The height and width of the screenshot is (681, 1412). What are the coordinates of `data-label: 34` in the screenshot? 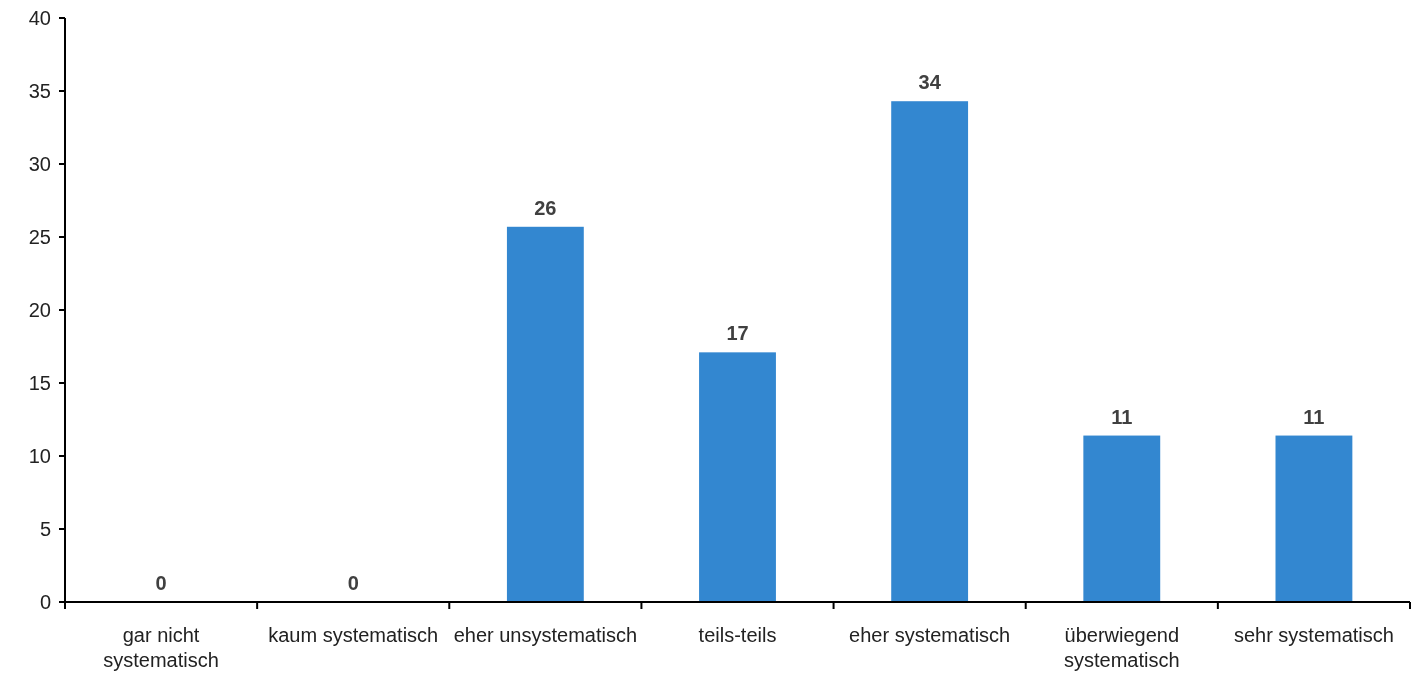 It's located at (930, 82).